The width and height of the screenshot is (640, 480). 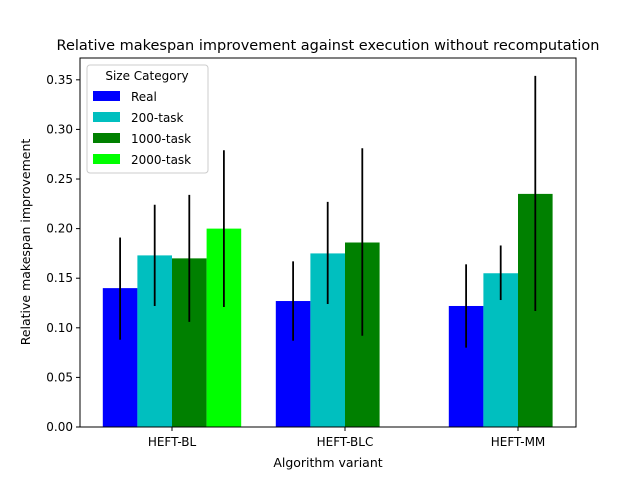 I want to click on y-tick-label: 0.05, so click(x=59, y=377).